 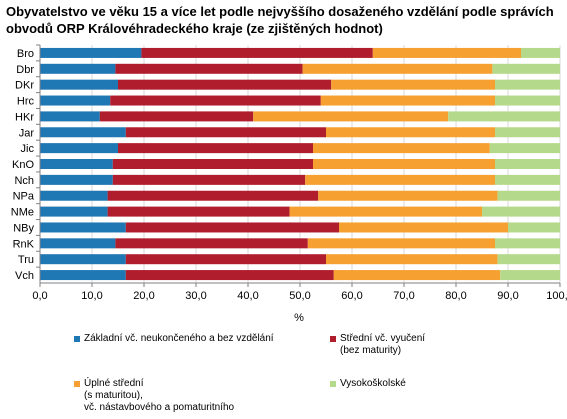 What do you see at coordinates (28, 149) in the screenshot?
I see `y-tick-label: Jic` at bounding box center [28, 149].